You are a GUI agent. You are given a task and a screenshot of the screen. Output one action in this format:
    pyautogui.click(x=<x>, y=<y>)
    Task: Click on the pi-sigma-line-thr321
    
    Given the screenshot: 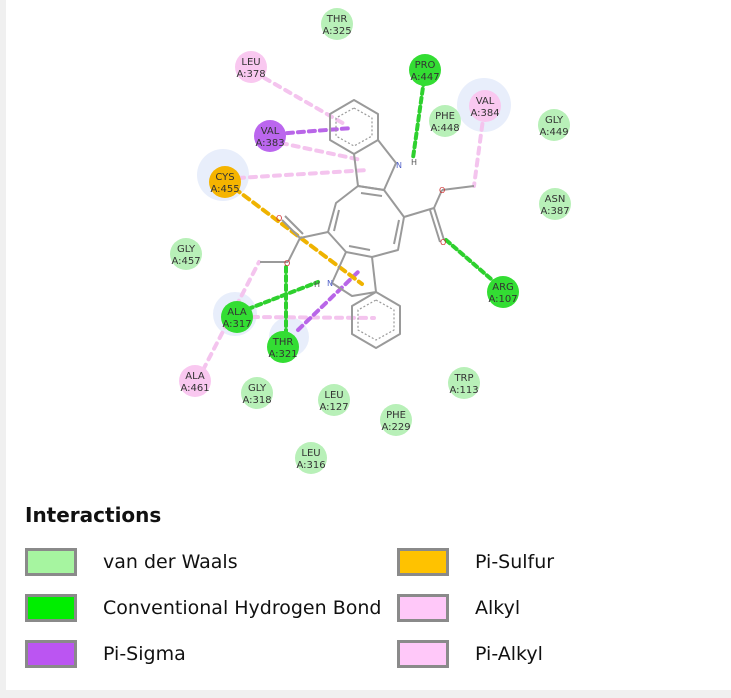 What is the action you would take?
    pyautogui.click(x=328, y=301)
    